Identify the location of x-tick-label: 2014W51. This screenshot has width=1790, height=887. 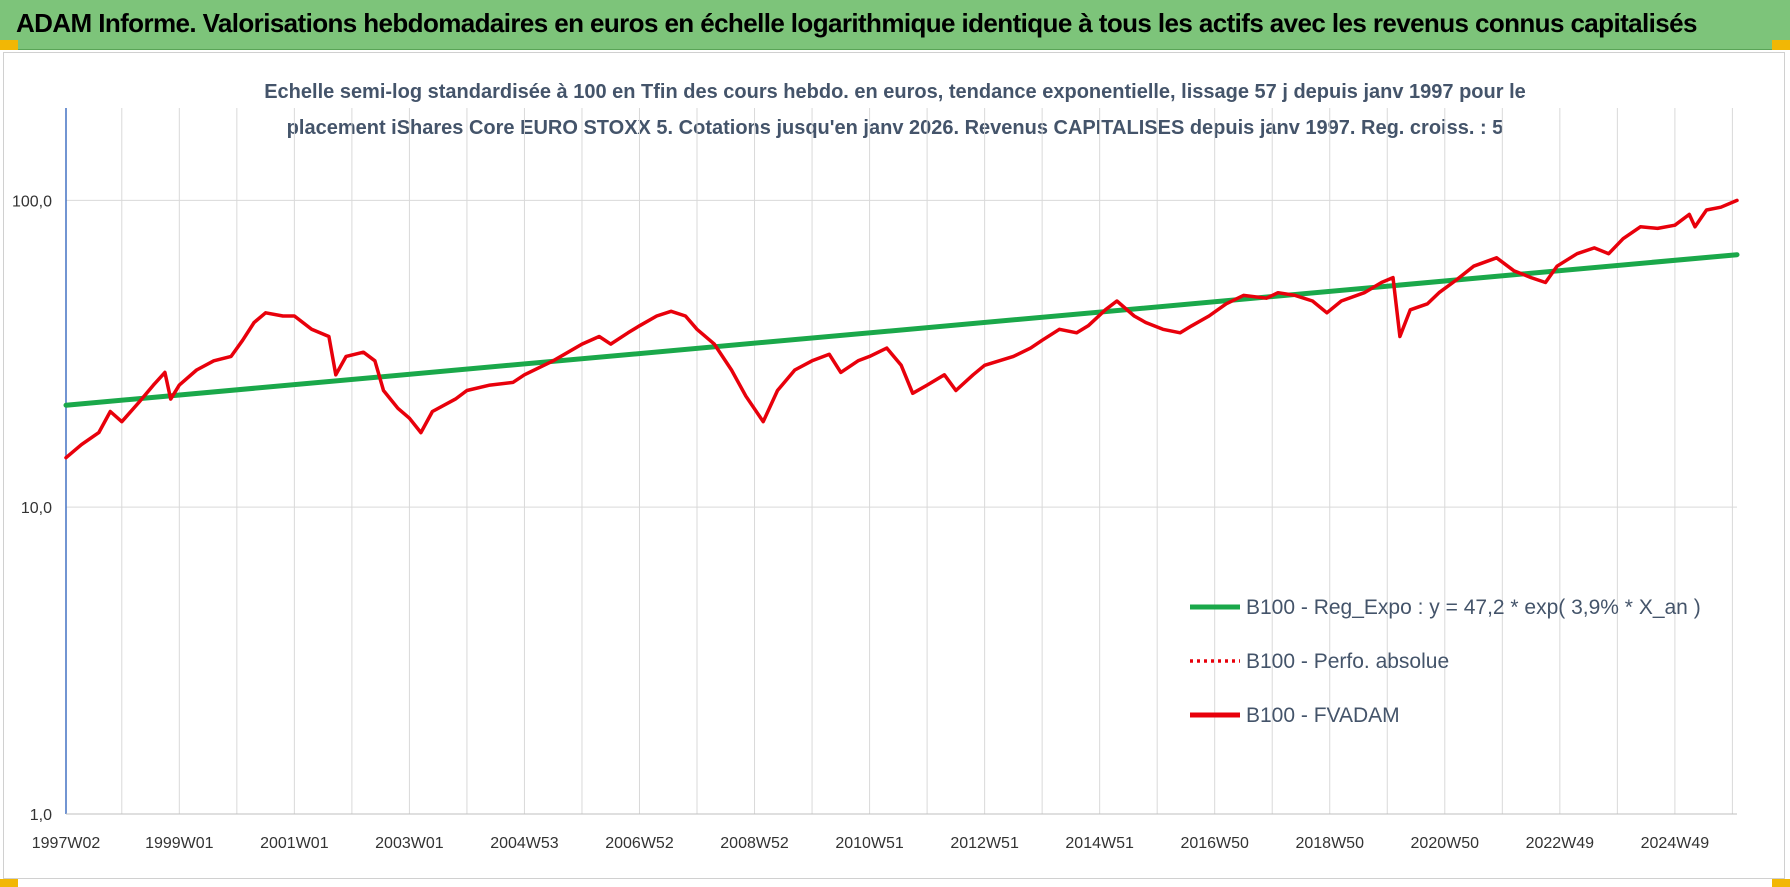
(1099, 843).